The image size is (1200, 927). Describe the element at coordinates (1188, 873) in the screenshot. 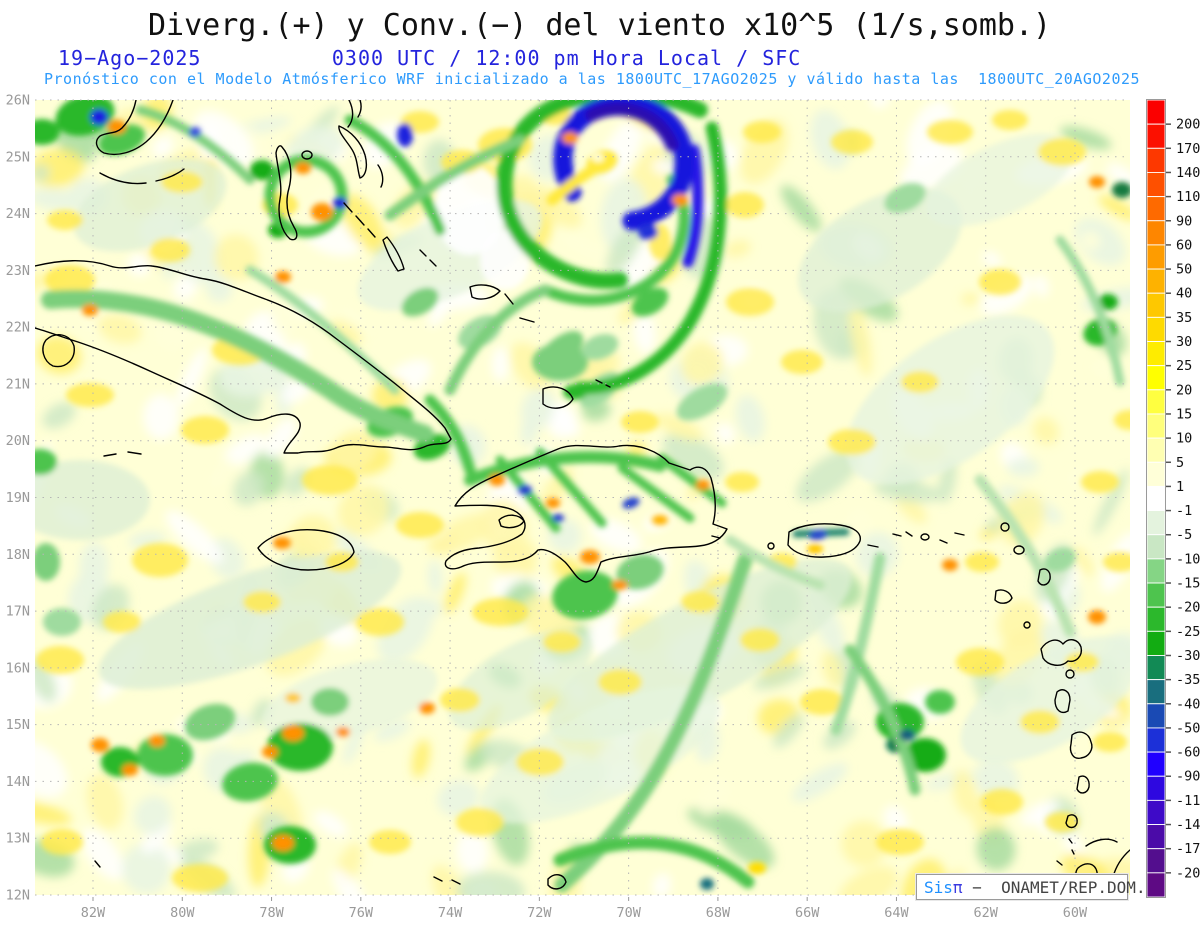

I see `colorbar-label: -200` at that location.